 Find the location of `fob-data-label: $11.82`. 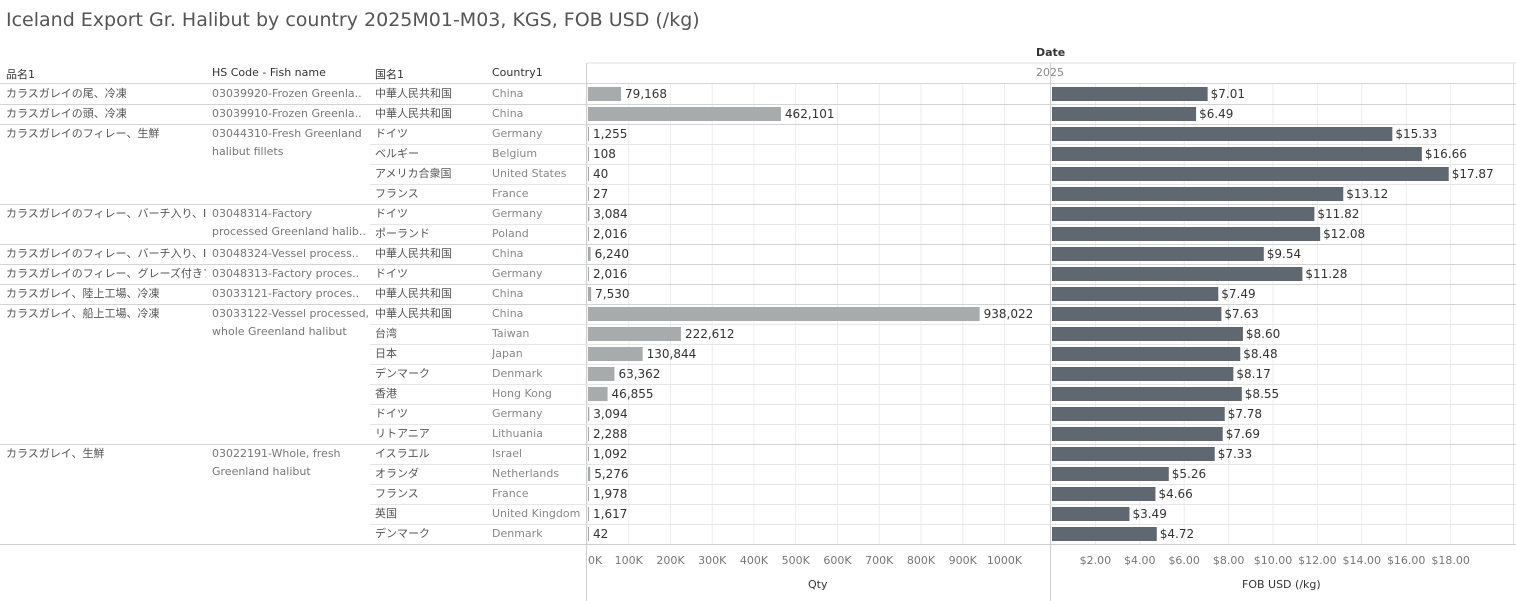

fob-data-label: $11.82 is located at coordinates (1338, 214).